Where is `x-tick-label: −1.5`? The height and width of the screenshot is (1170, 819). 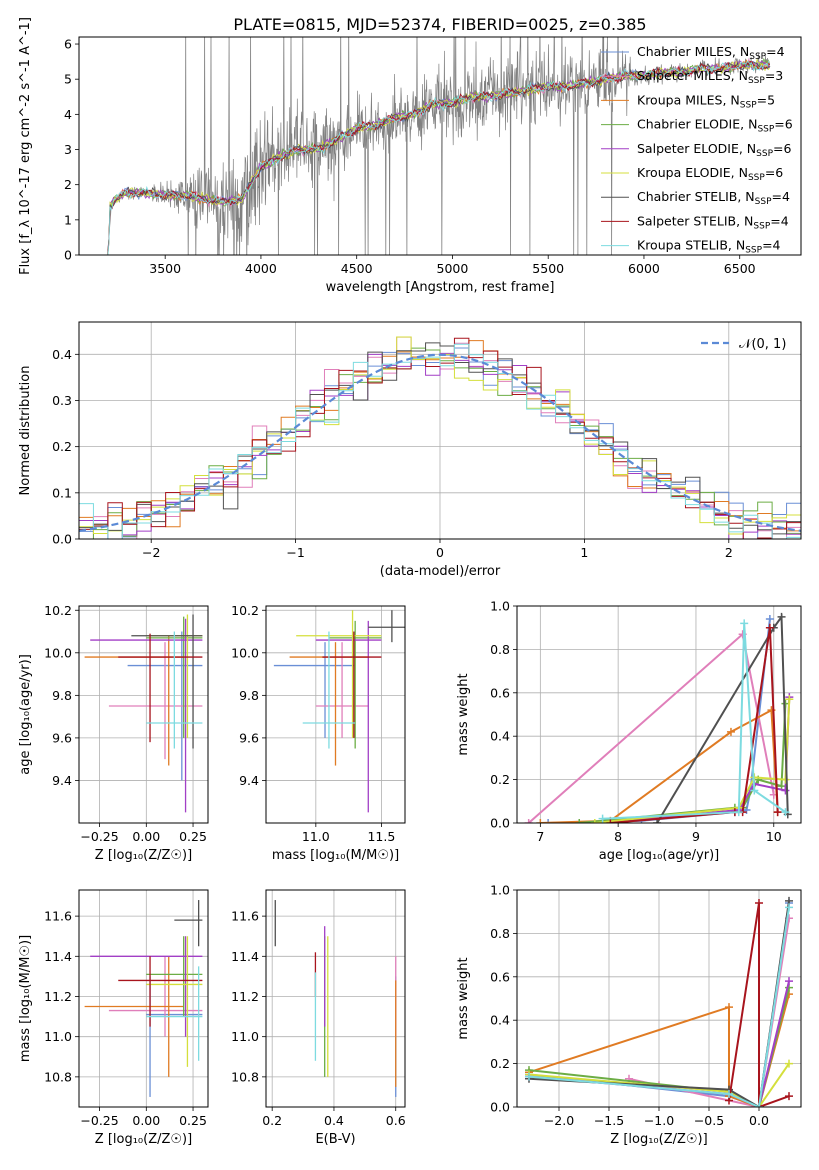 x-tick-label: −1.5 is located at coordinates (609, 1120).